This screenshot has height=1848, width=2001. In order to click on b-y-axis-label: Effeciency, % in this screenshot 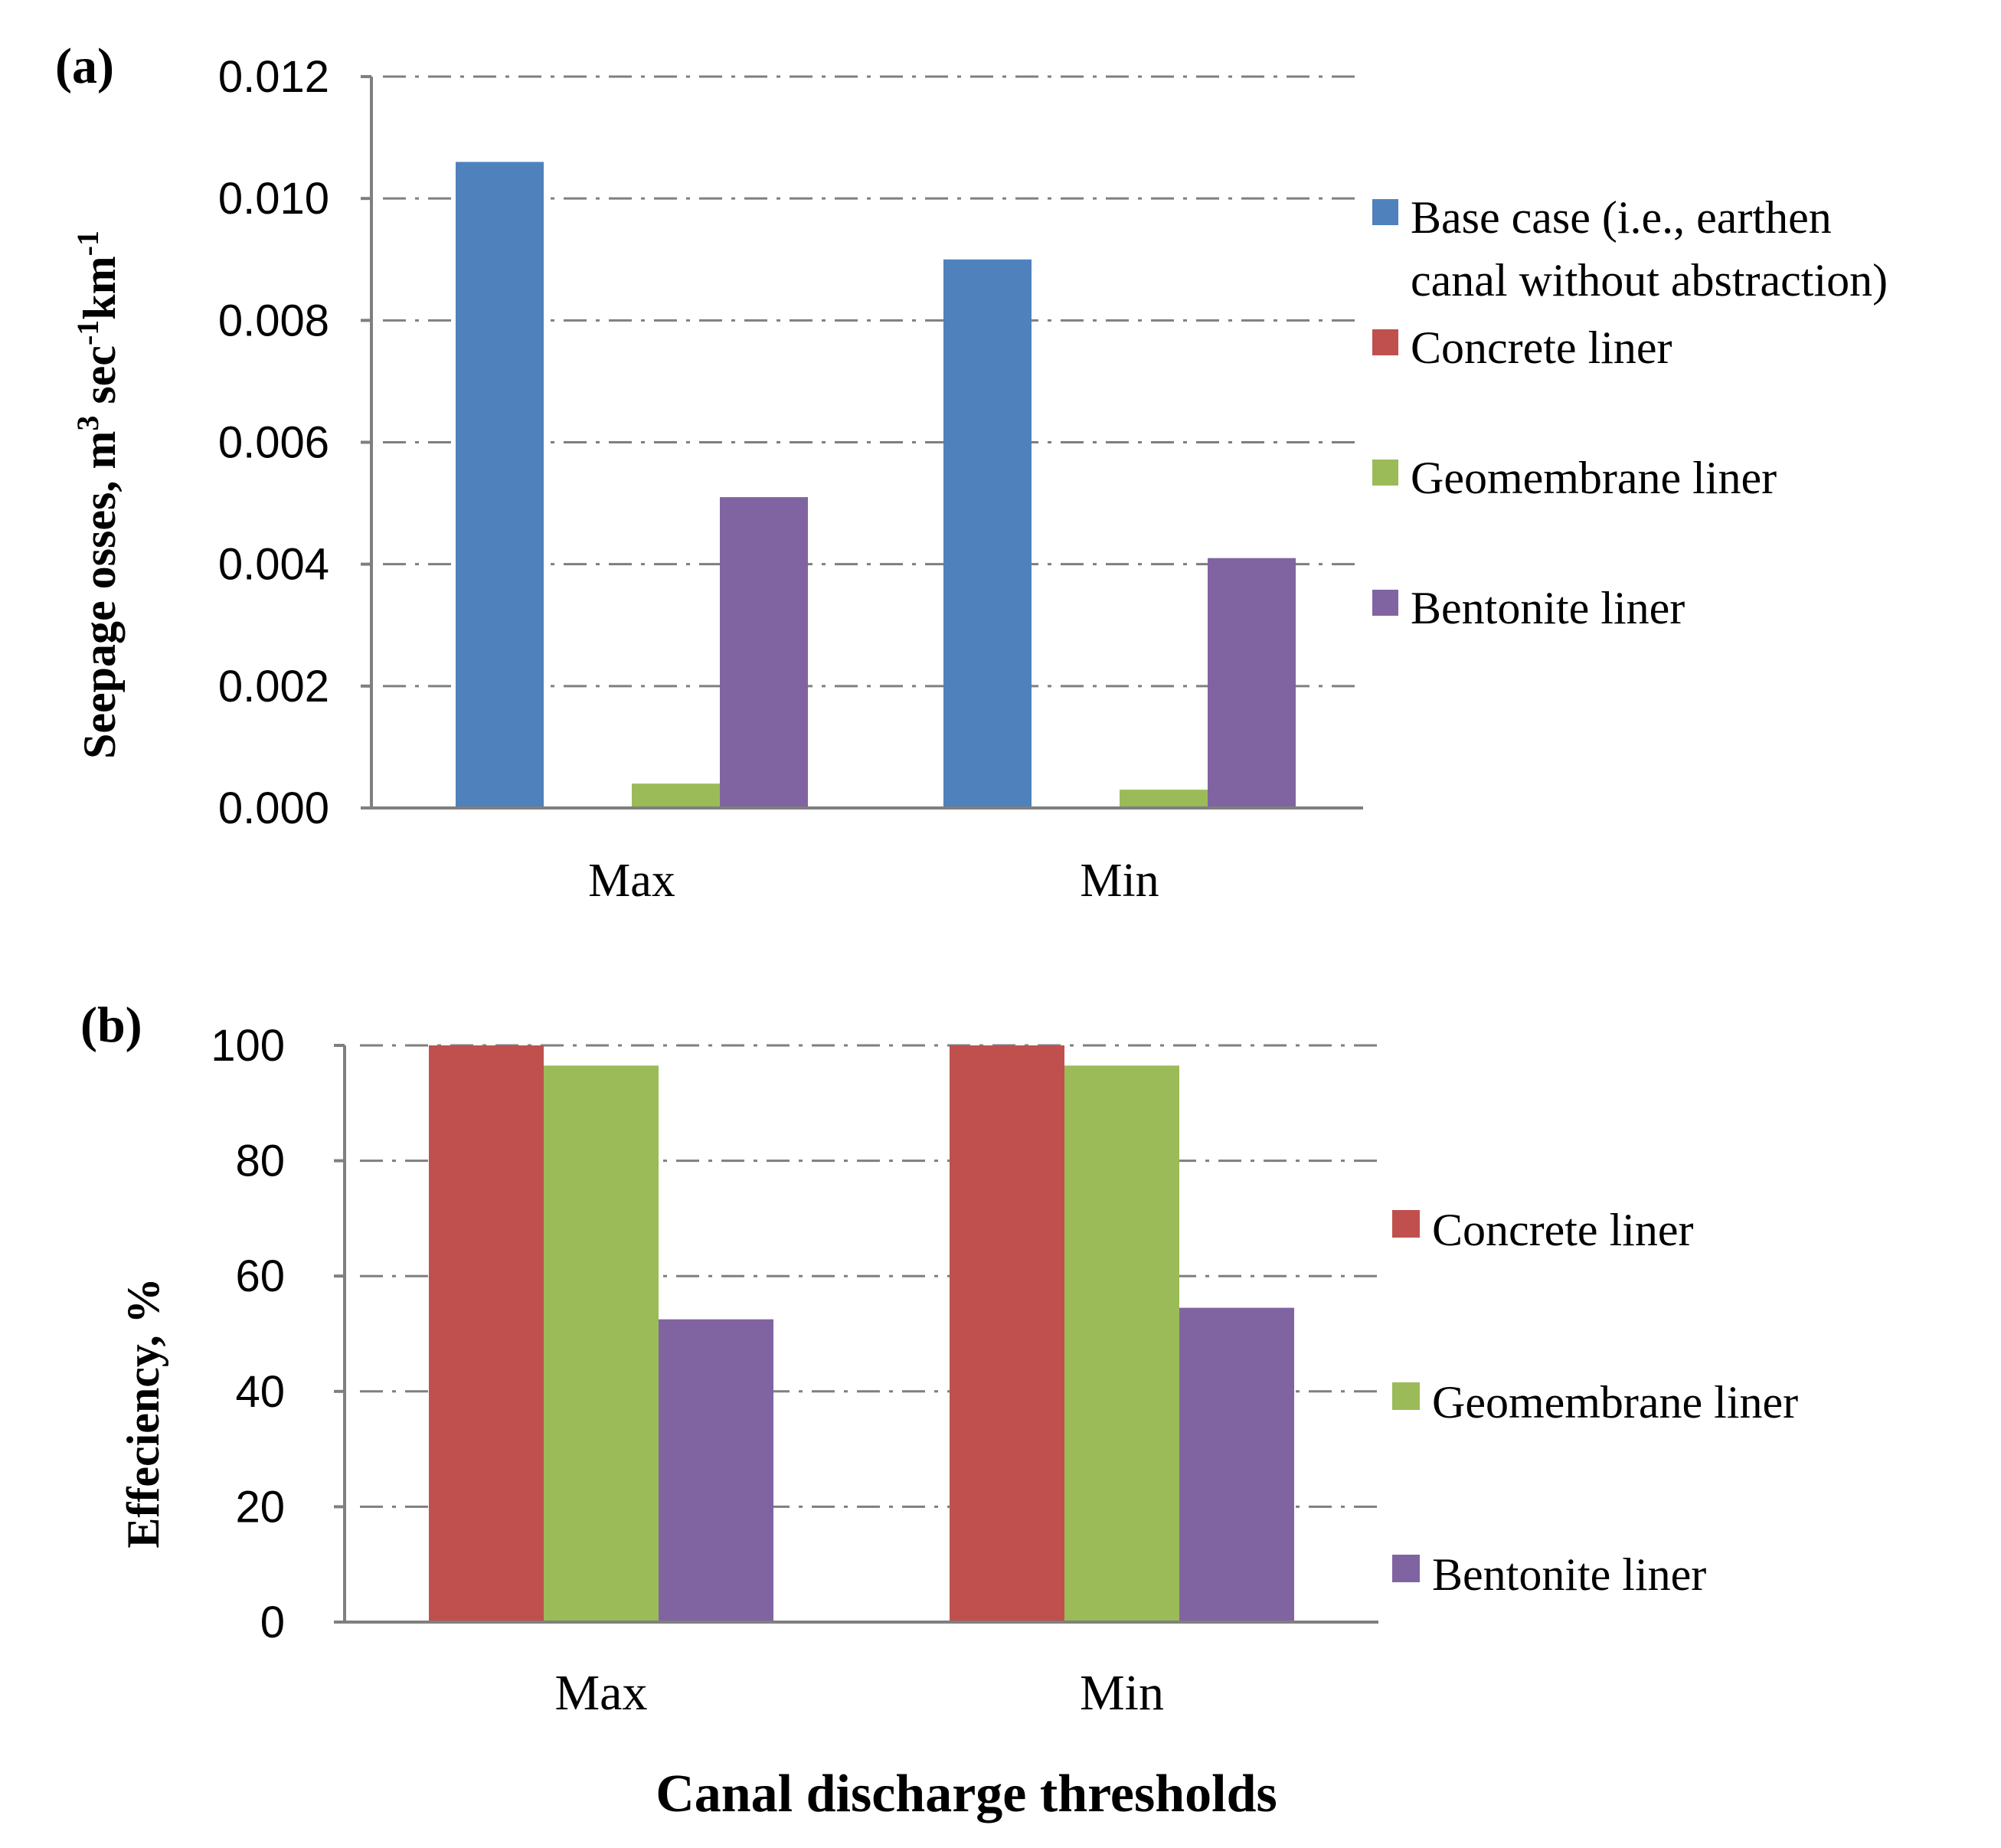, I will do `click(143, 1412)`.